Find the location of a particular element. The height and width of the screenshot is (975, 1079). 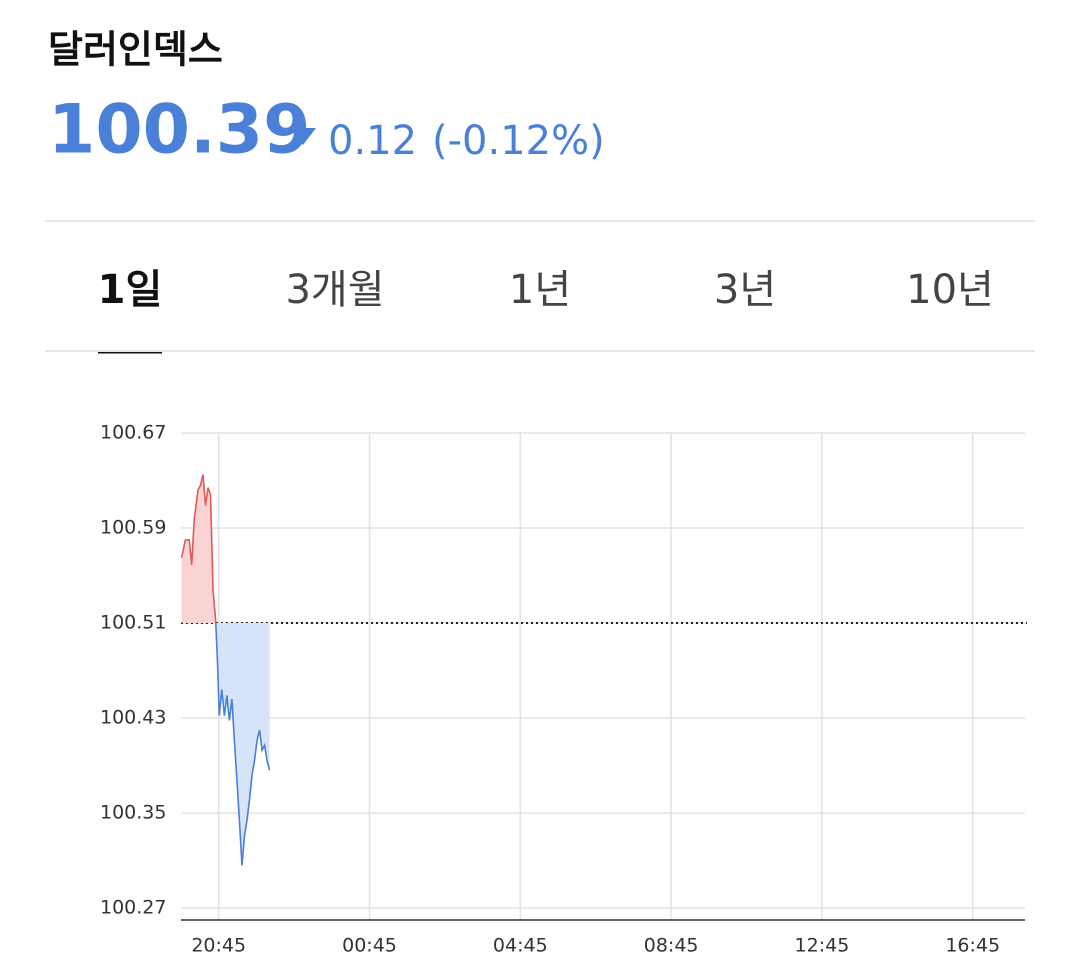

tab: 3년 is located at coordinates (745, 290).